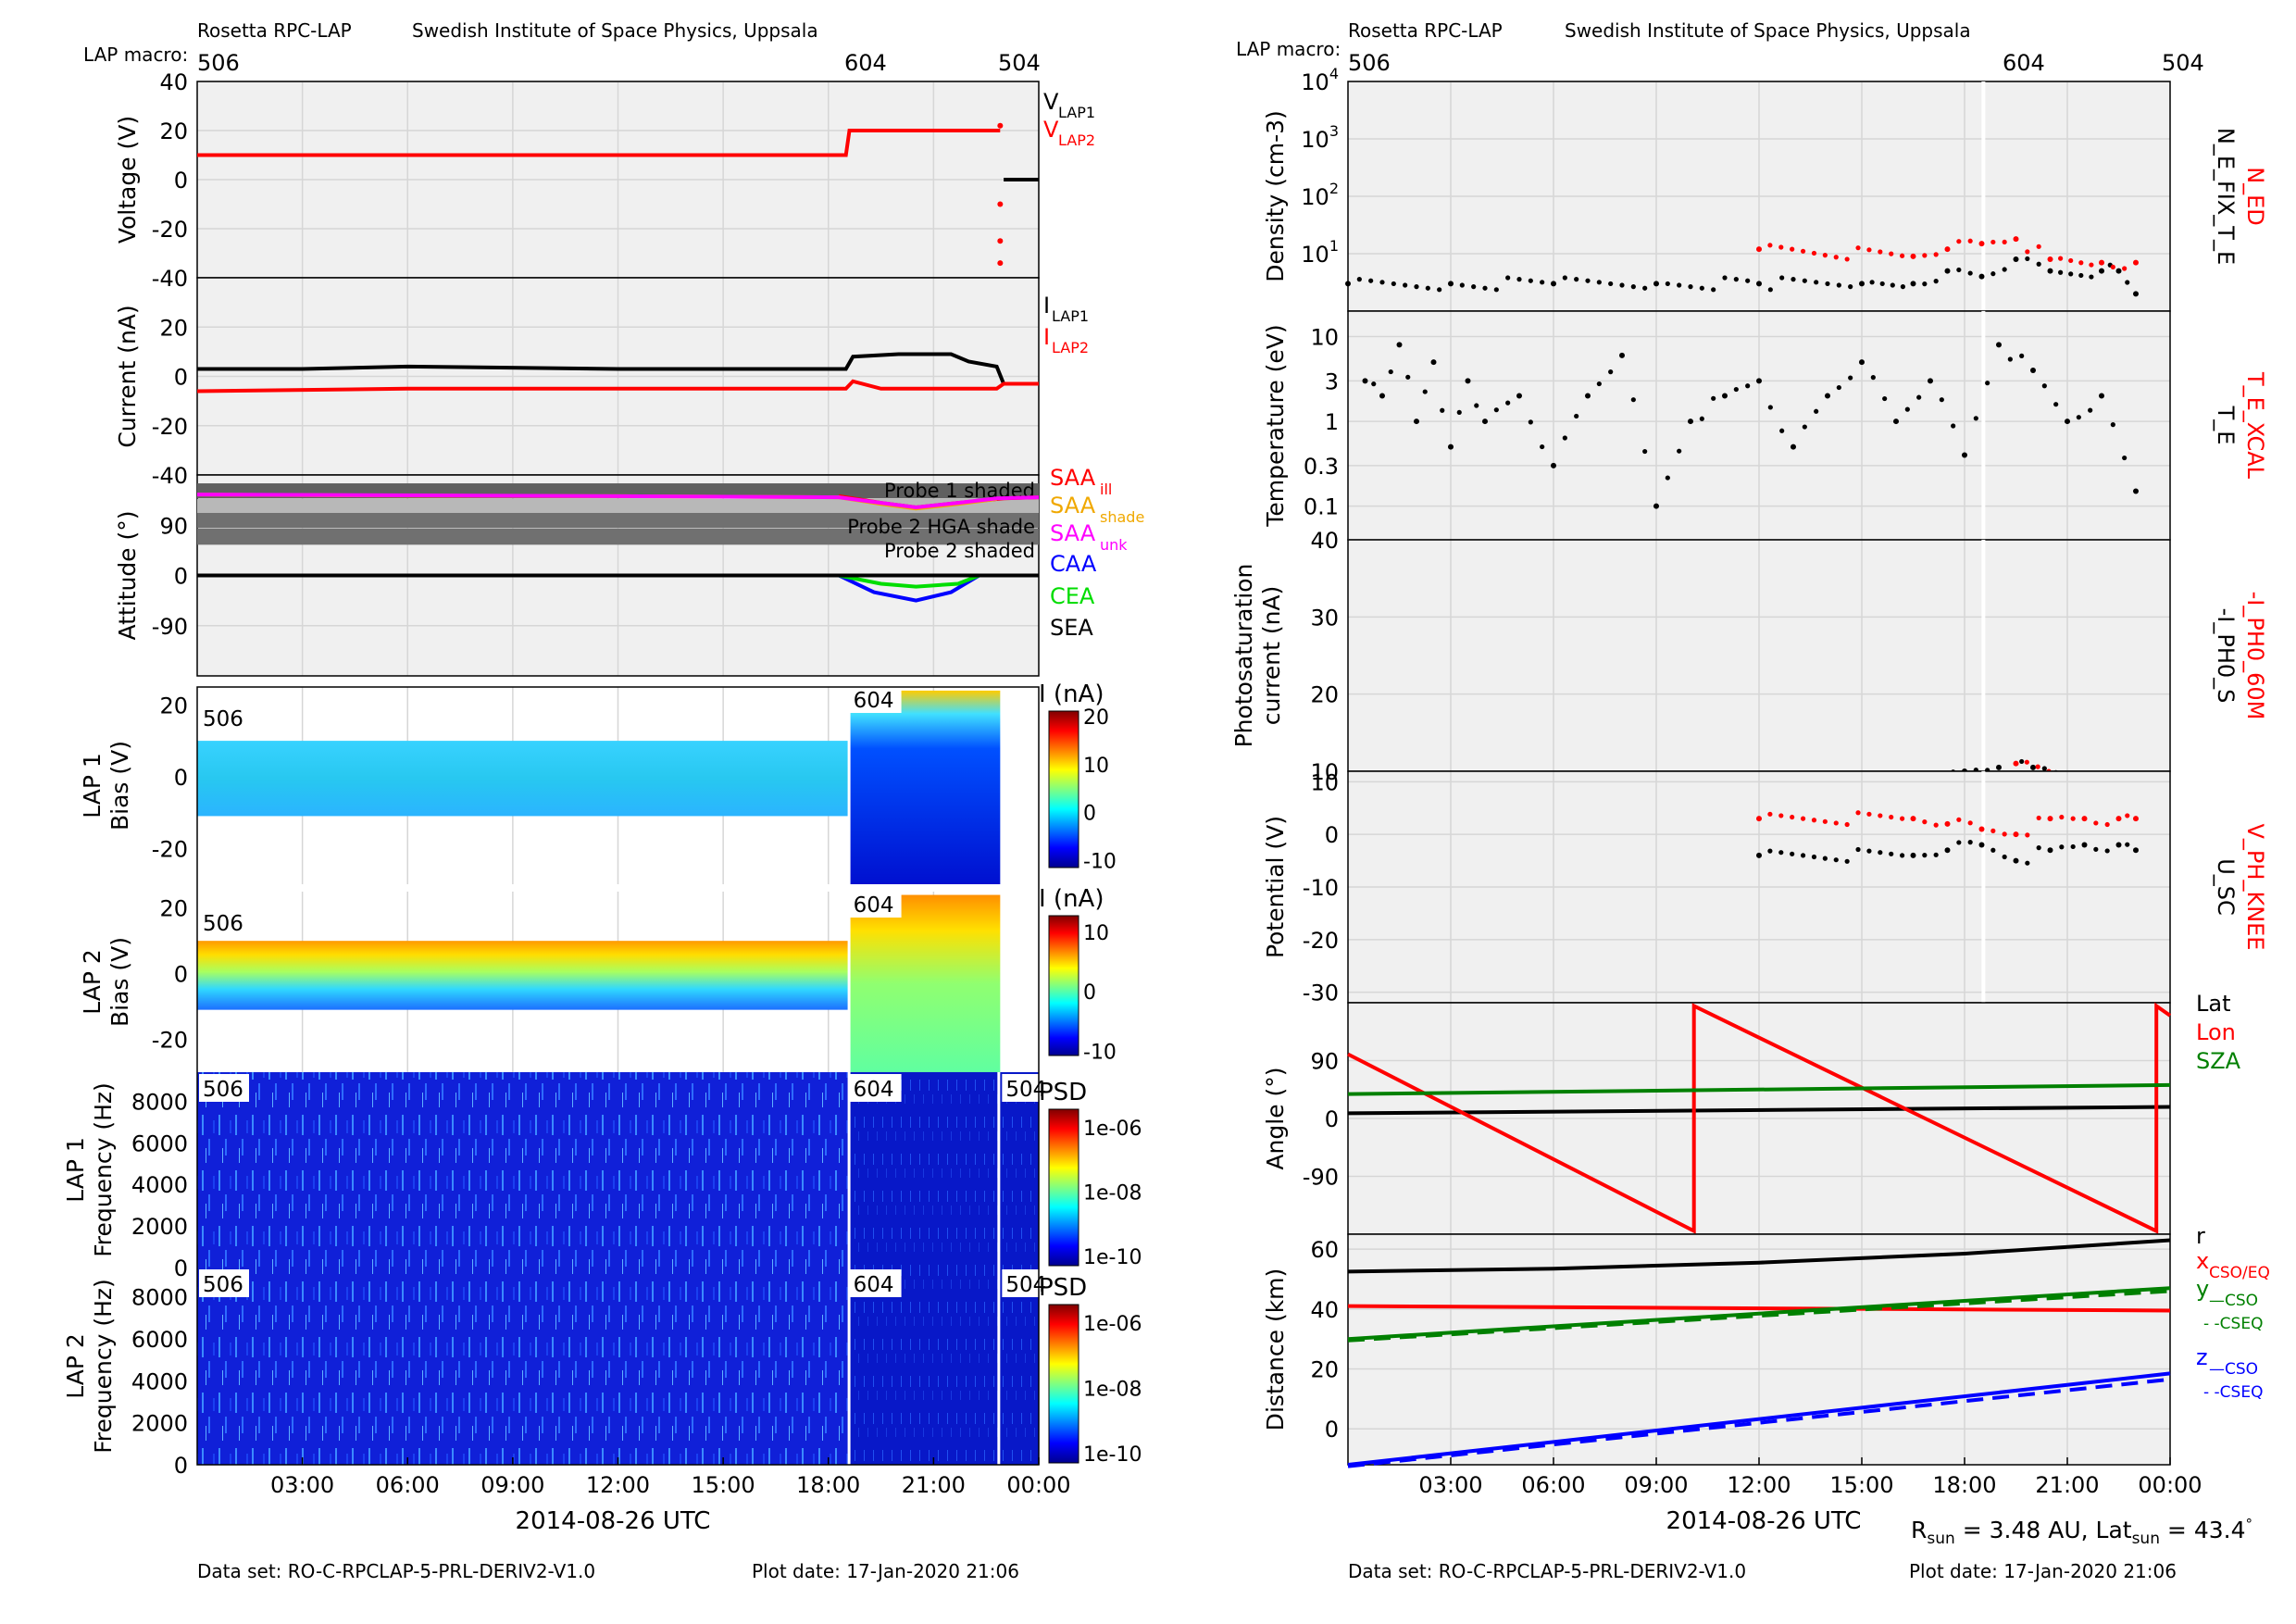 This screenshot has width=2296, height=1624. Describe the element at coordinates (223, 924) in the screenshot. I see `macro-label: 506` at that location.